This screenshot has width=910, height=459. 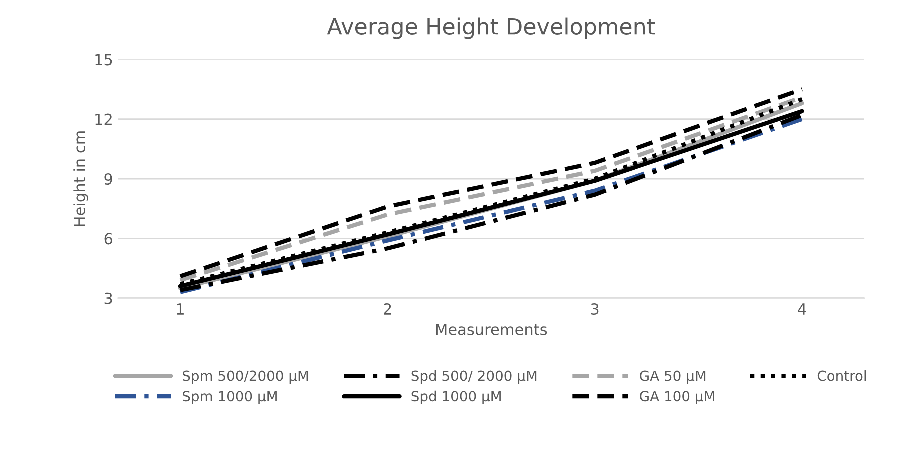 What do you see at coordinates (104, 120) in the screenshot?
I see `y-tick-label: 12` at bounding box center [104, 120].